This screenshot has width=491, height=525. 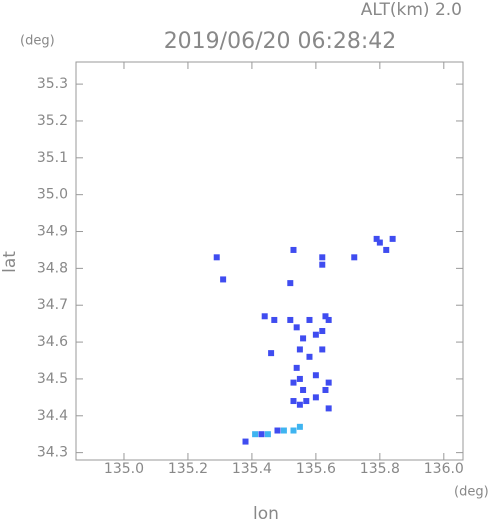 What do you see at coordinates (411, 10) in the screenshot?
I see `altitude: ALT(km) 2.0` at bounding box center [411, 10].